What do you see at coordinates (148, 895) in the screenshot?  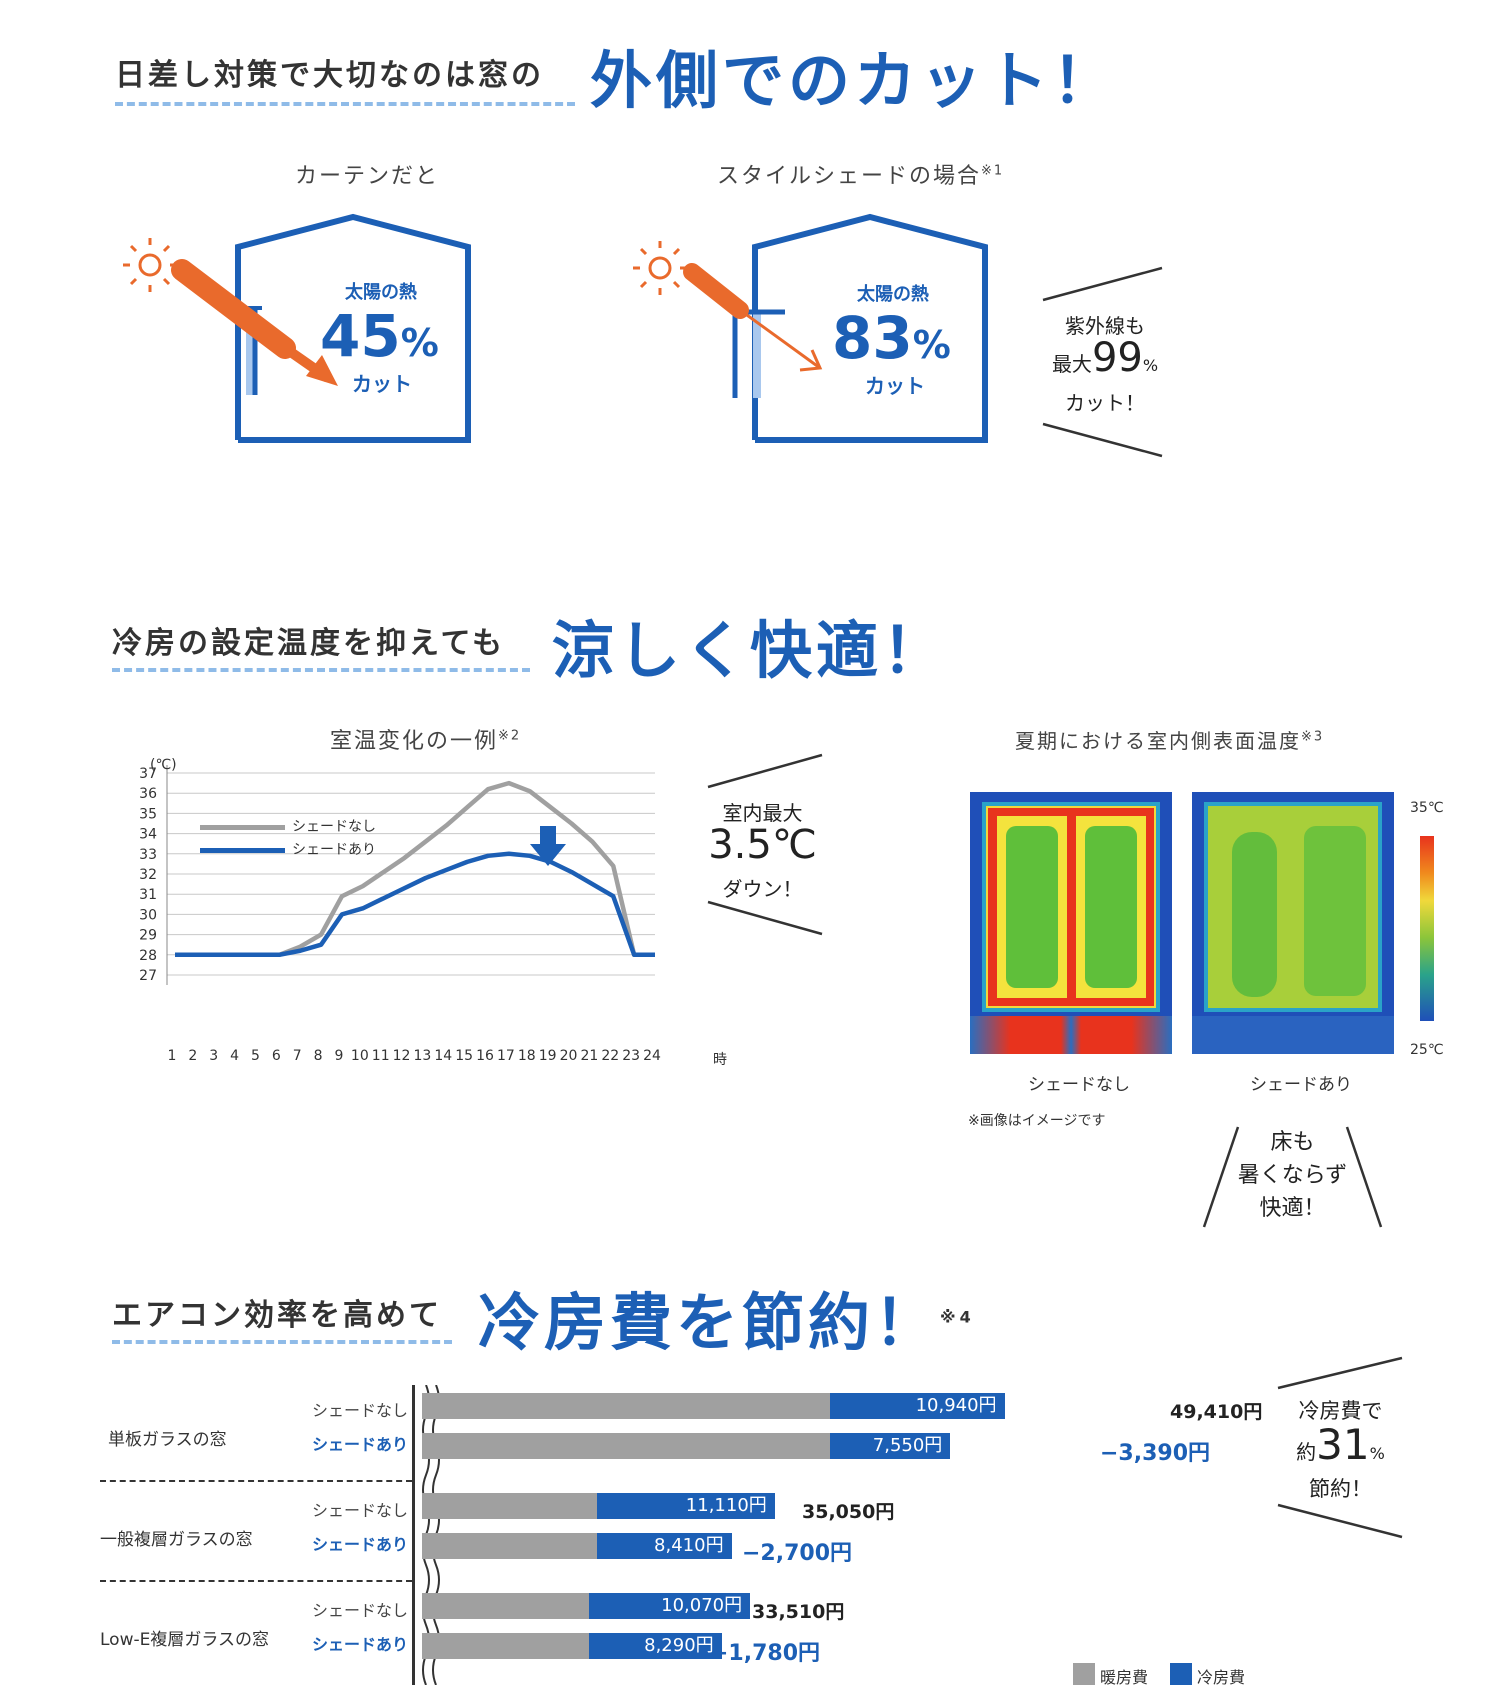 I see `y-tick-label: 31` at bounding box center [148, 895].